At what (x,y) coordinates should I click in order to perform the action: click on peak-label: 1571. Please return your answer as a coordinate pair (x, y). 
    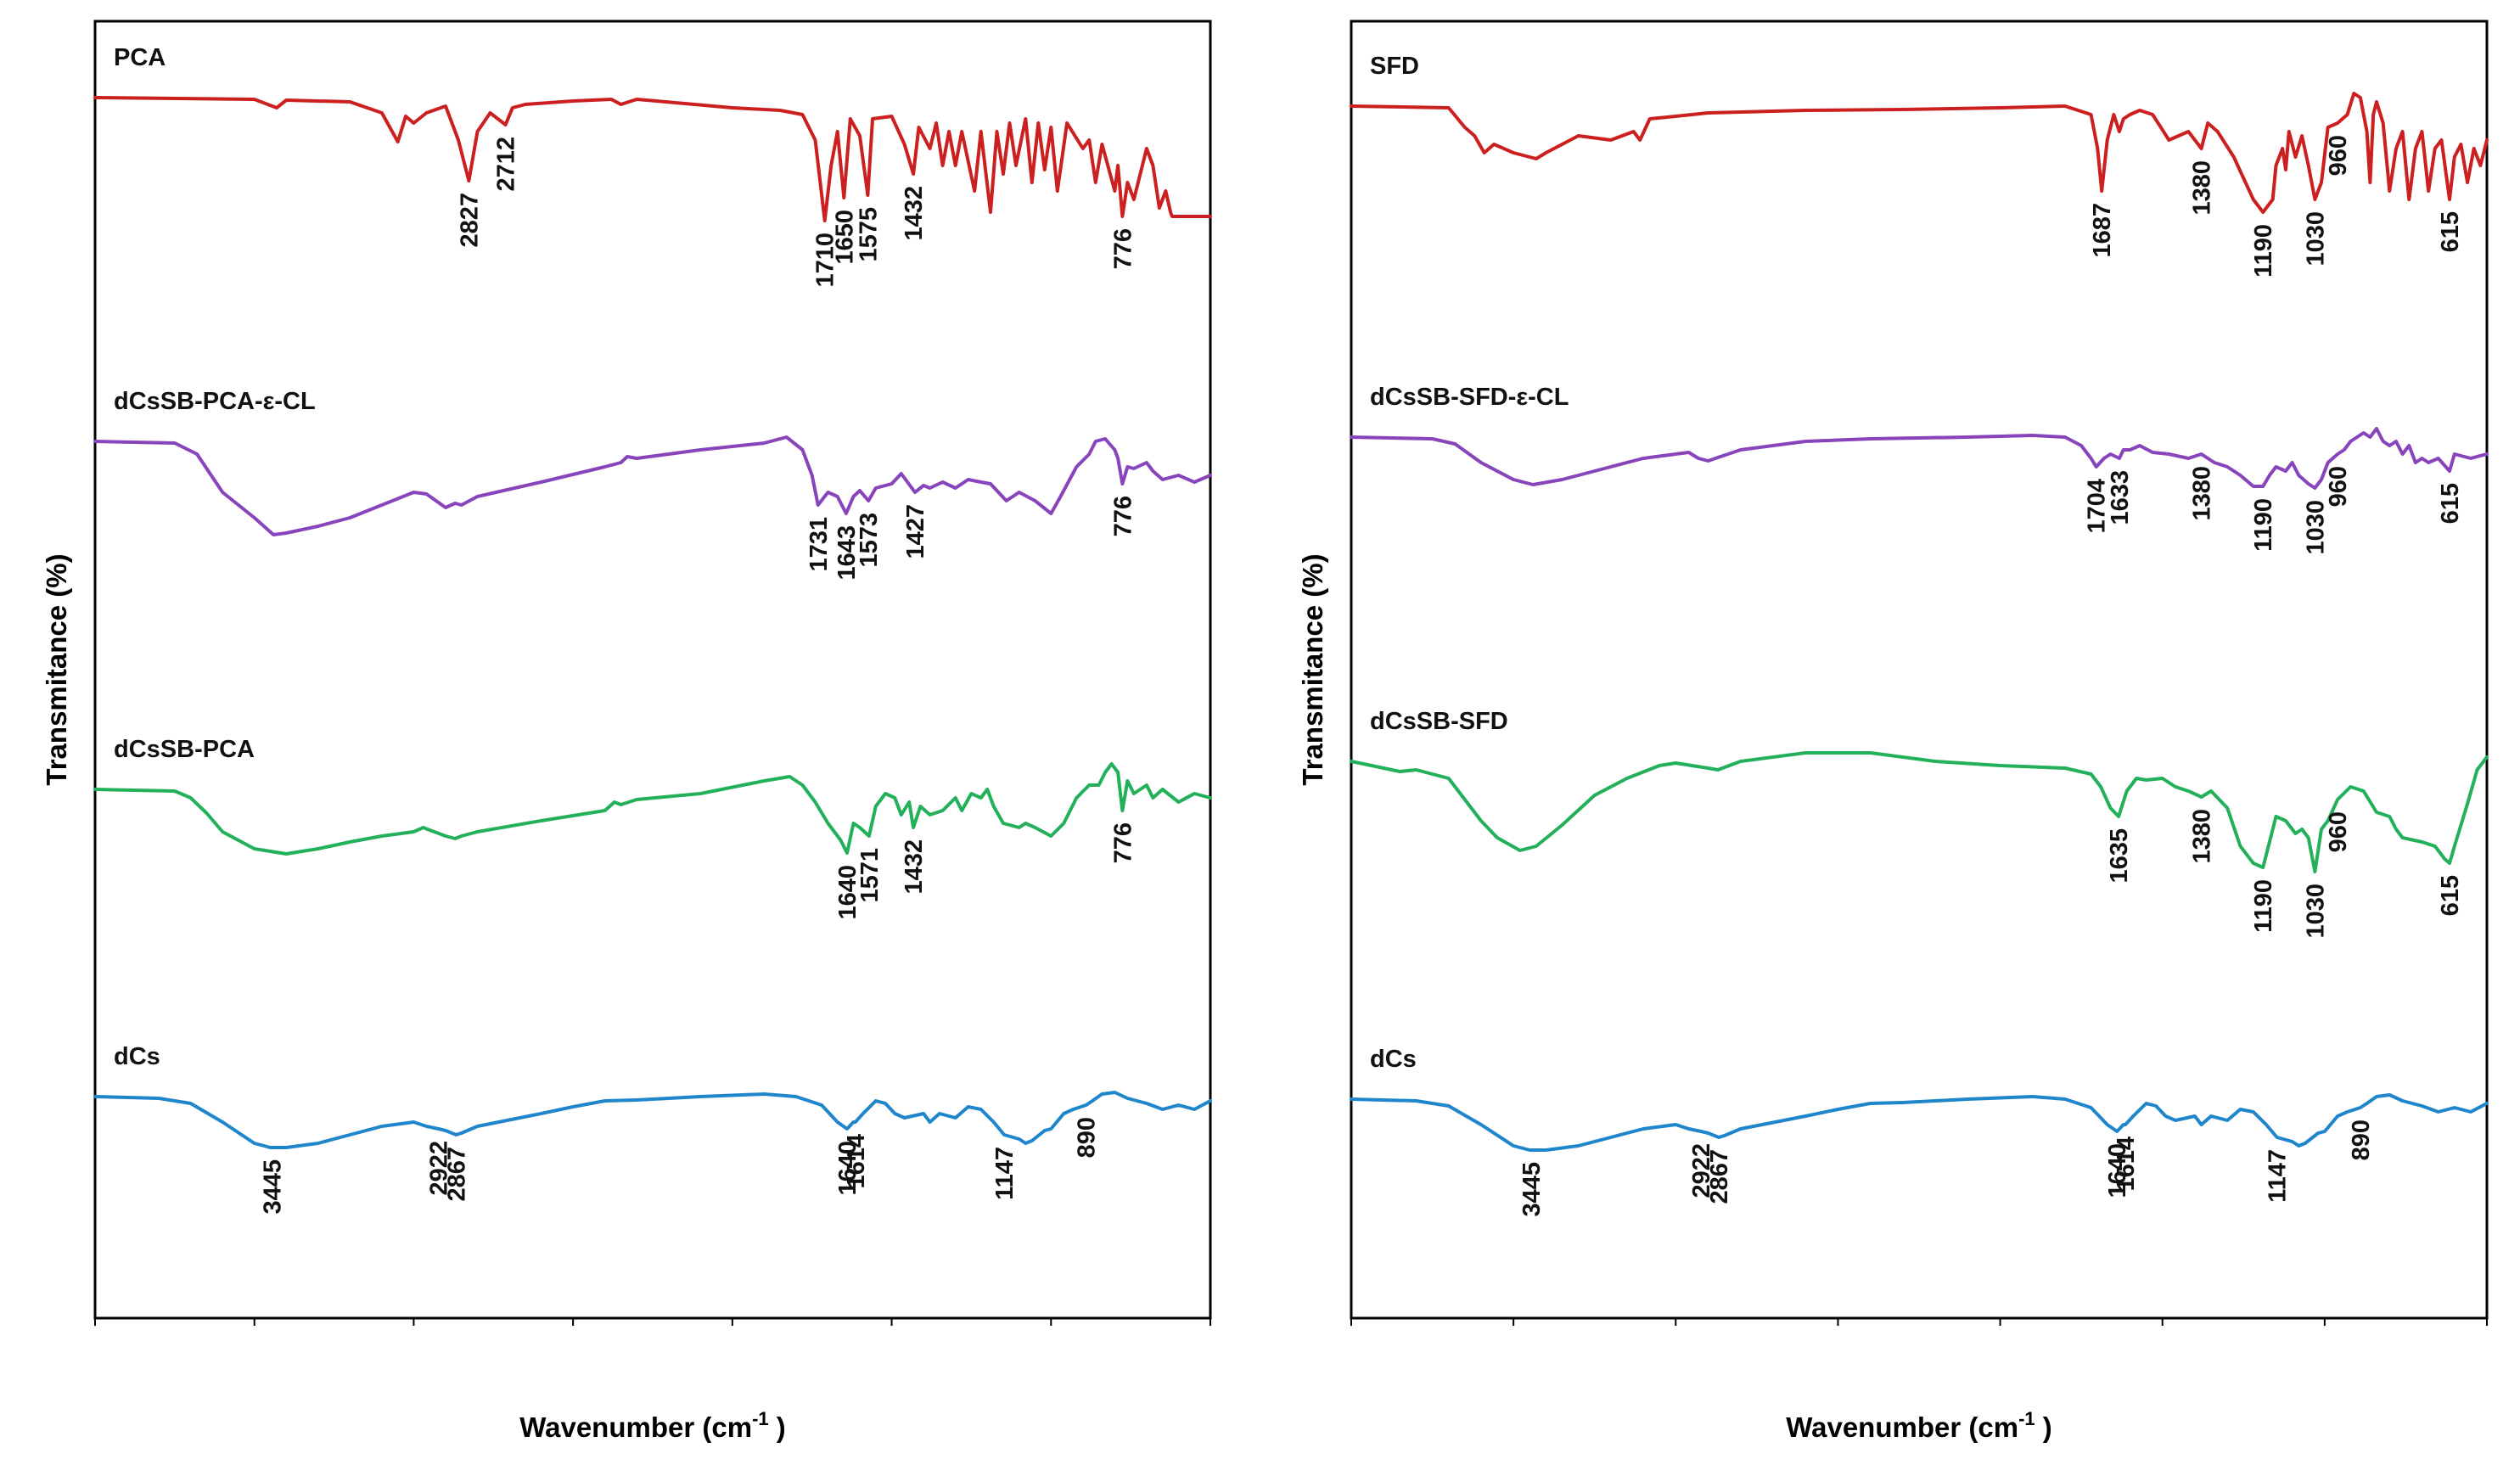
    Looking at the image, I should click on (870, 876).